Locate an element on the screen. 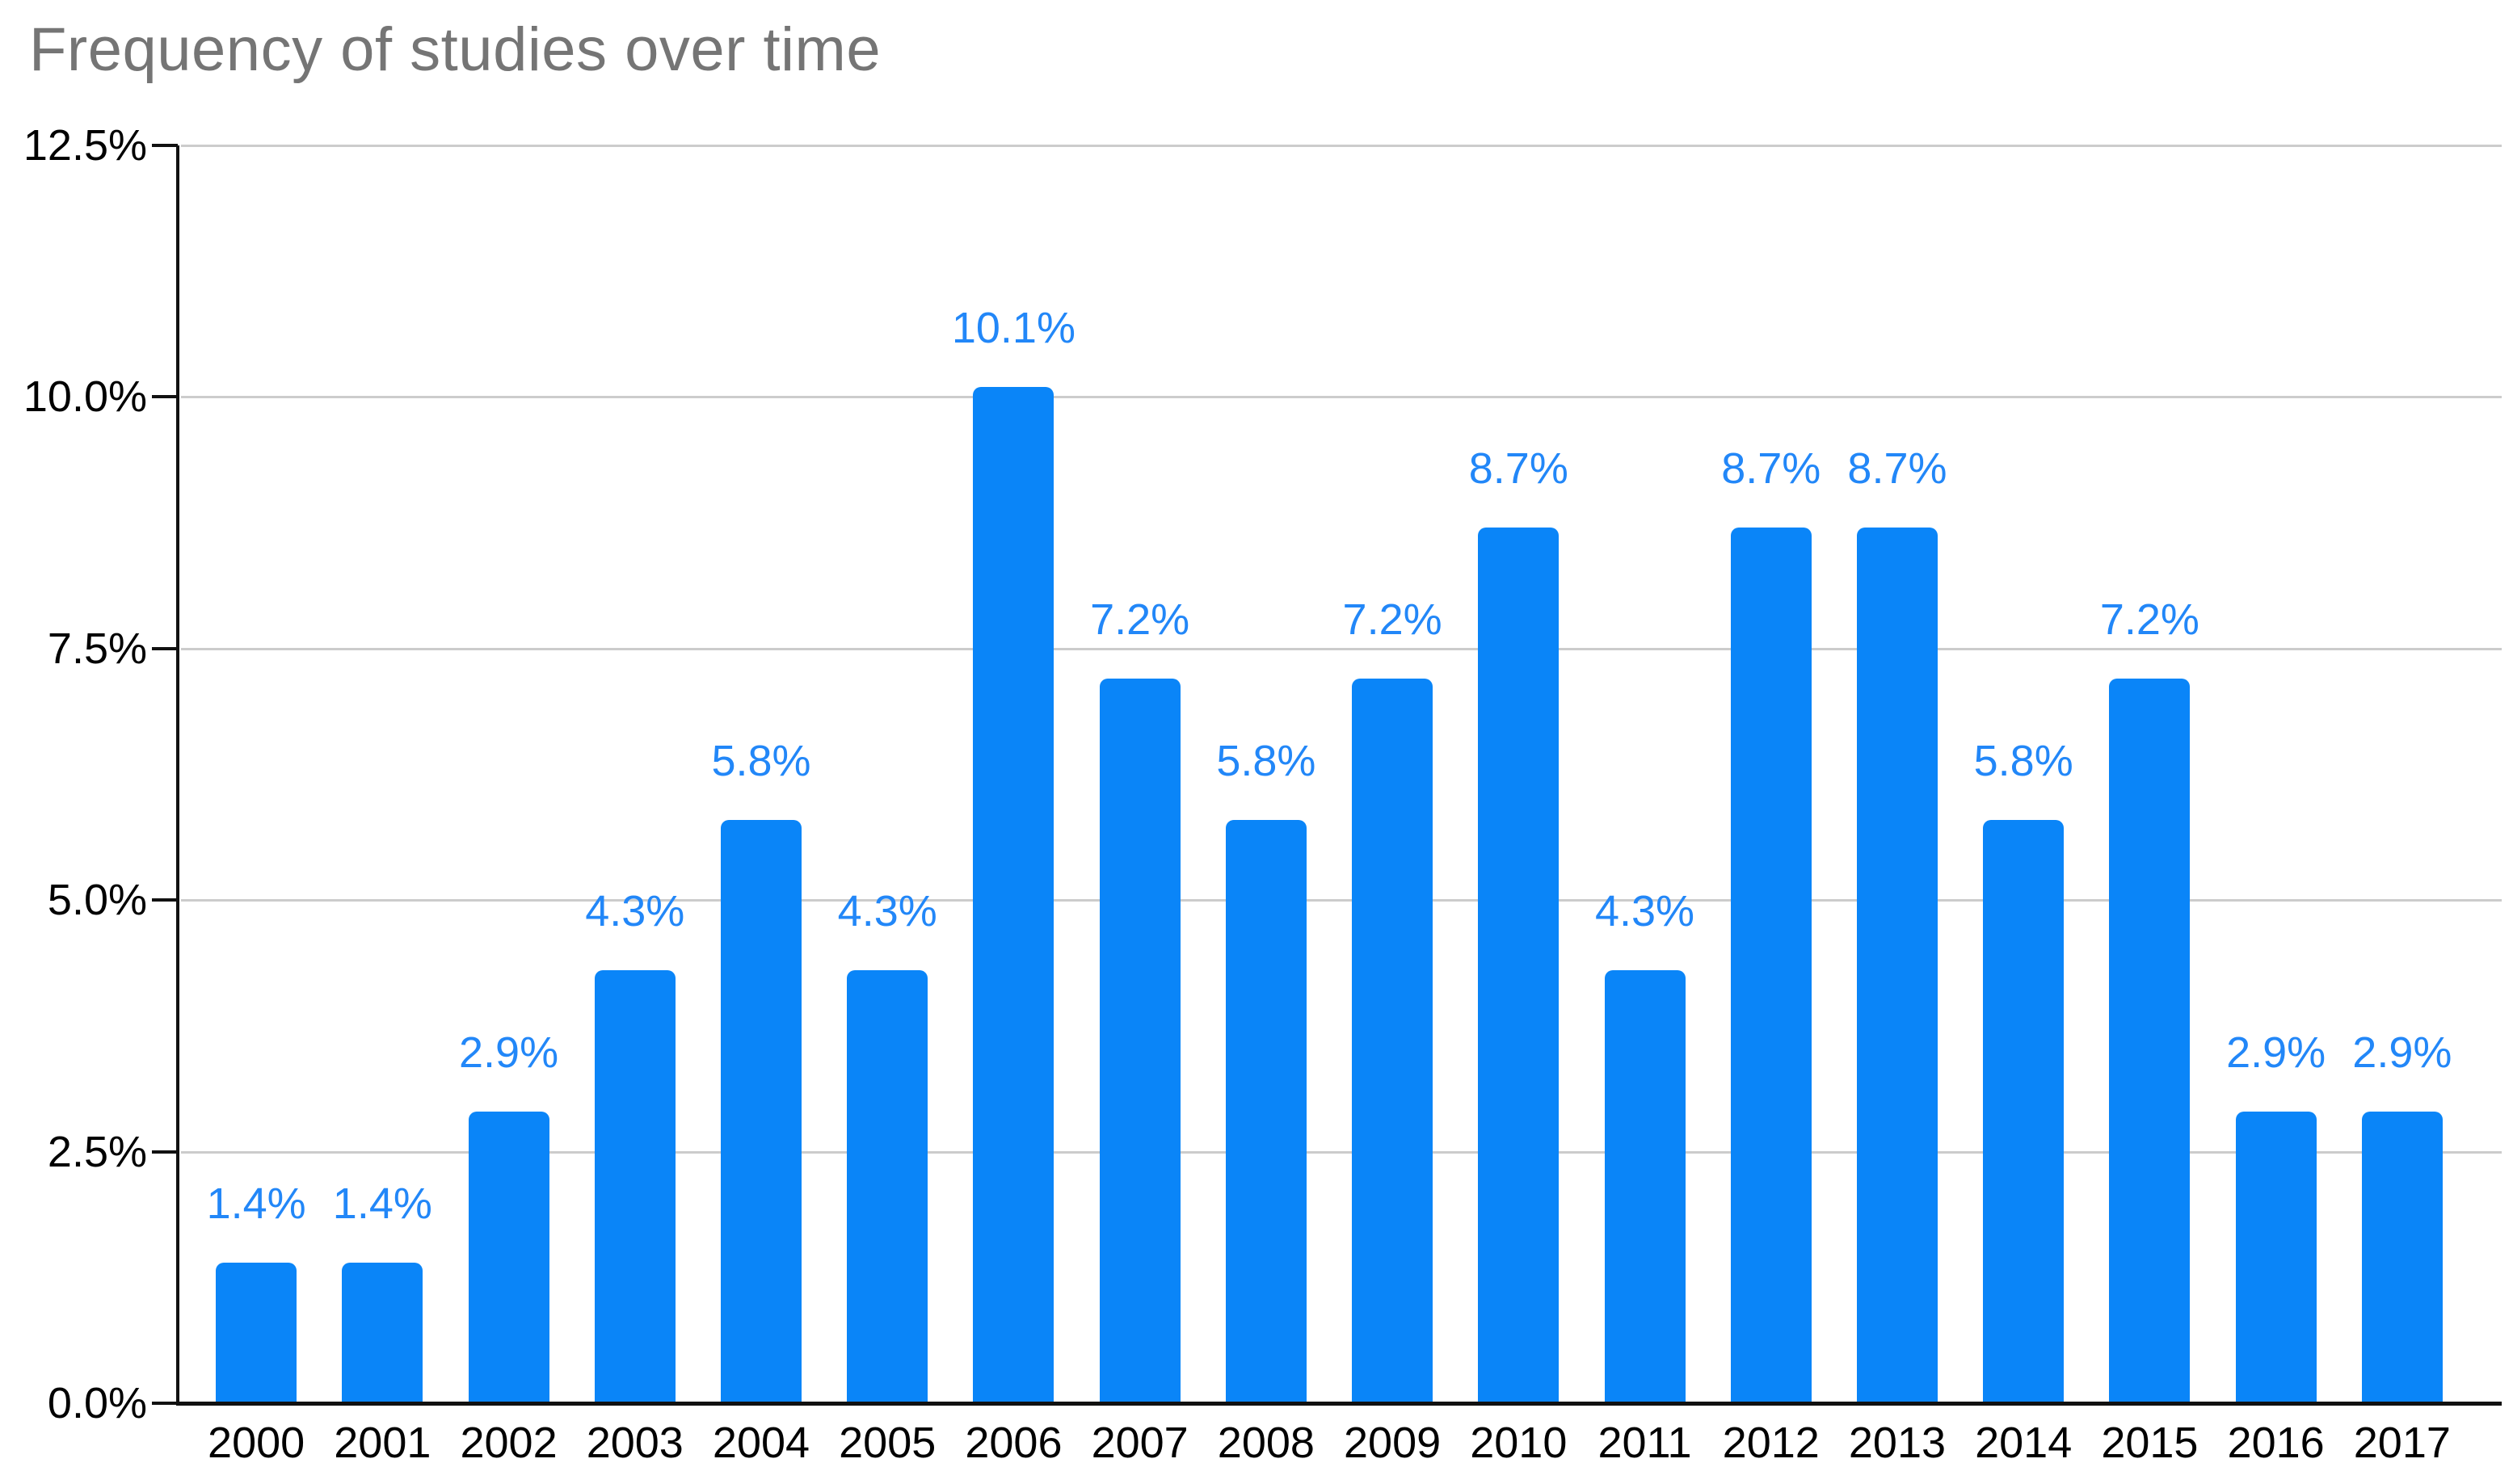  gridline-7.5% is located at coordinates (1341, 648).